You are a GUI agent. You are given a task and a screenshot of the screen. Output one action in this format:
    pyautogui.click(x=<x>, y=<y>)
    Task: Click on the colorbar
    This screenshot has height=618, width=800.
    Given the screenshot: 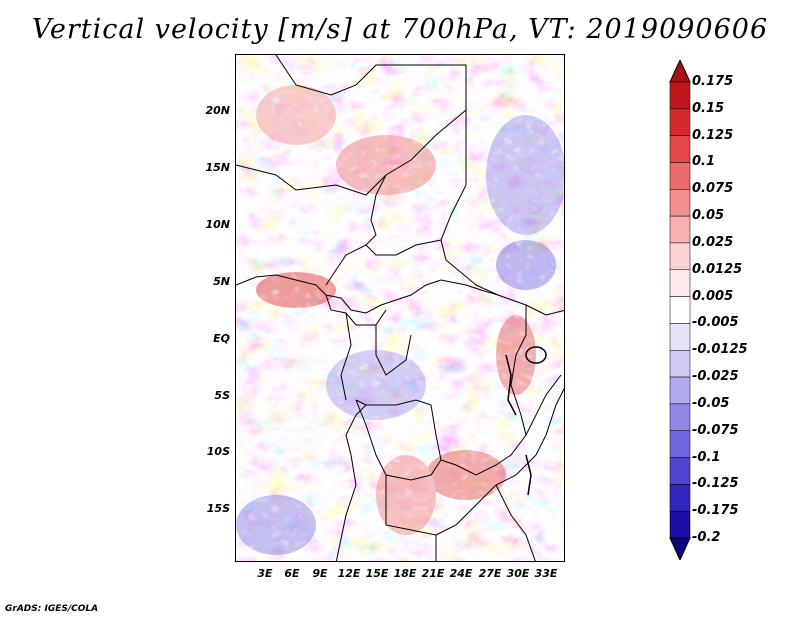 What is the action you would take?
    pyautogui.click(x=680, y=310)
    